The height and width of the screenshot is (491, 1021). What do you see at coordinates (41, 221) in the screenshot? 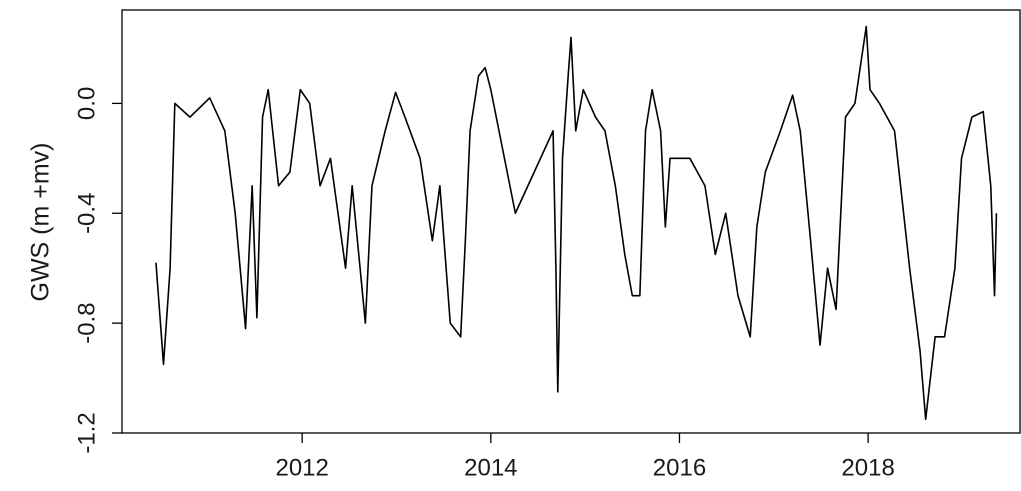
I see `y-axis-label: GWS (m +mv)` at bounding box center [41, 221].